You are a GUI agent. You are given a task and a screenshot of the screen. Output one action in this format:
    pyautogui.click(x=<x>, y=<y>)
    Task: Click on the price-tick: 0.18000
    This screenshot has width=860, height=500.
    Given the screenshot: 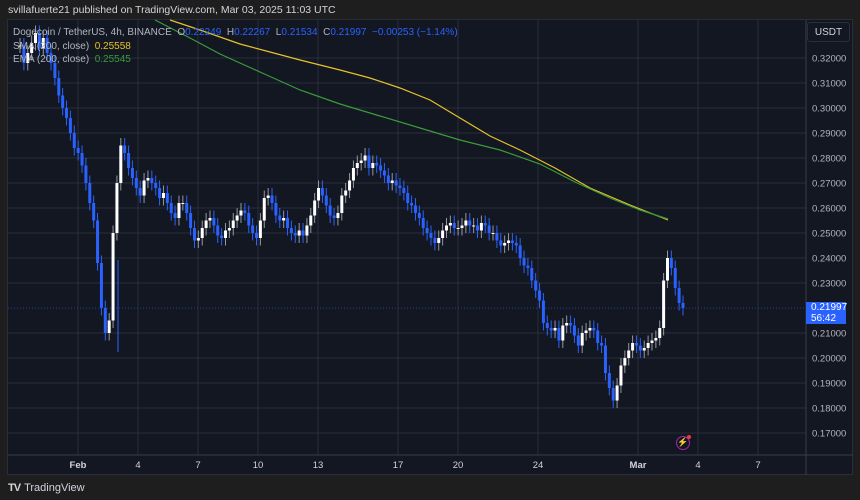 What is the action you would take?
    pyautogui.click(x=829, y=409)
    